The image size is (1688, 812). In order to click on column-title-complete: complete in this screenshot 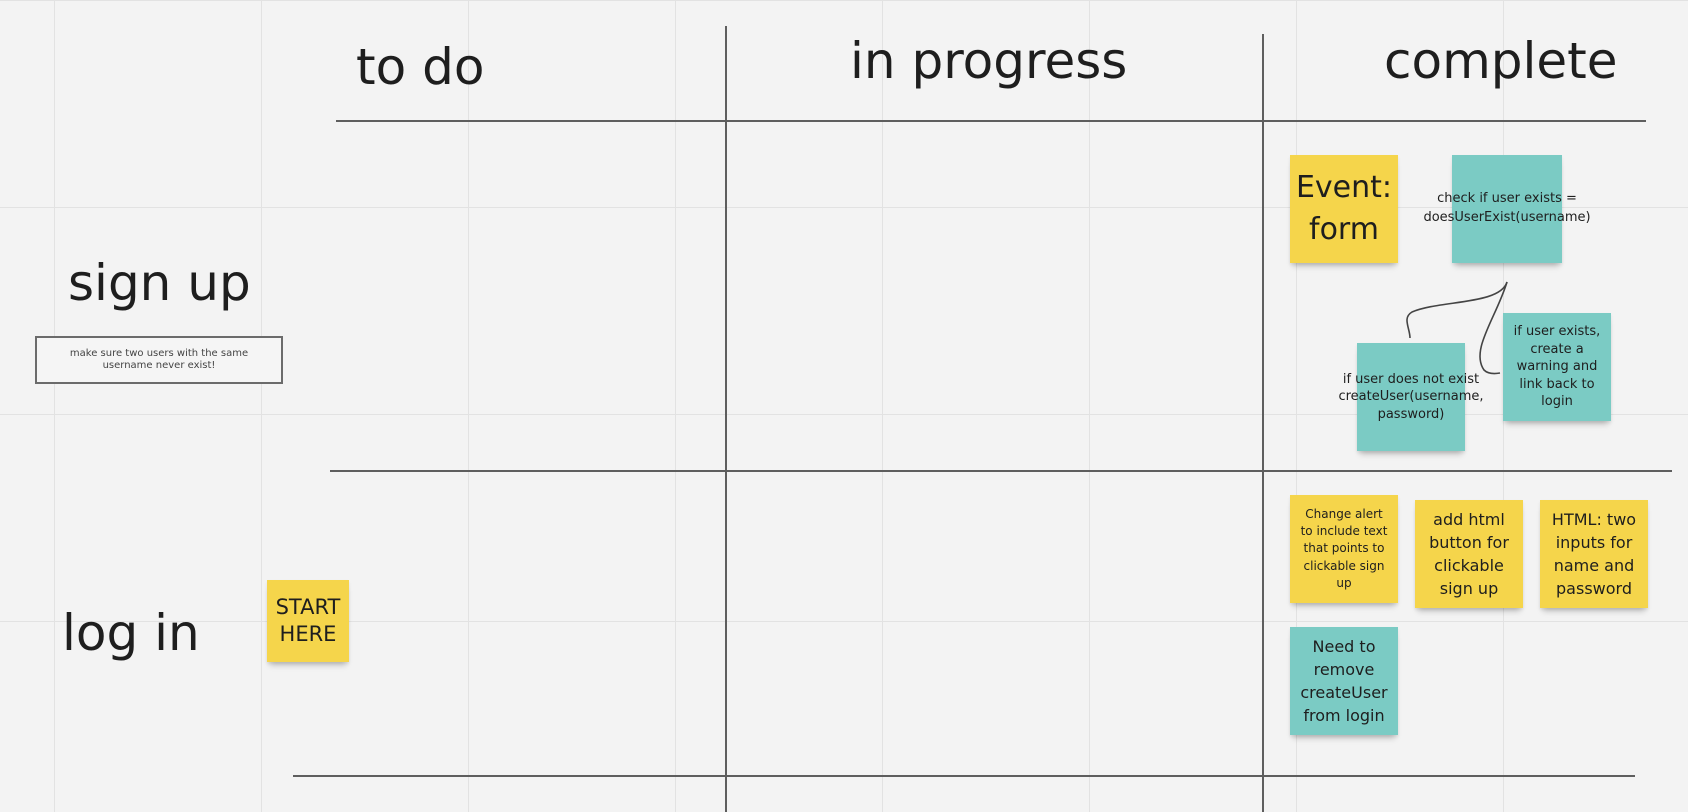, I will do `click(1501, 61)`.